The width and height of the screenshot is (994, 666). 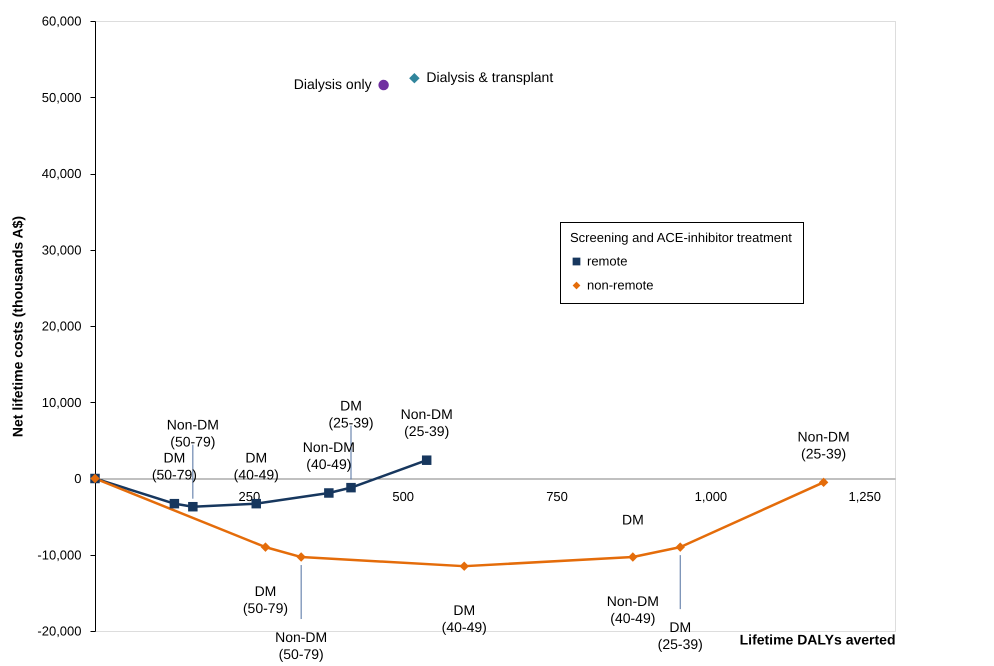 I want to click on y-tick-label: 20,000, so click(x=62, y=326).